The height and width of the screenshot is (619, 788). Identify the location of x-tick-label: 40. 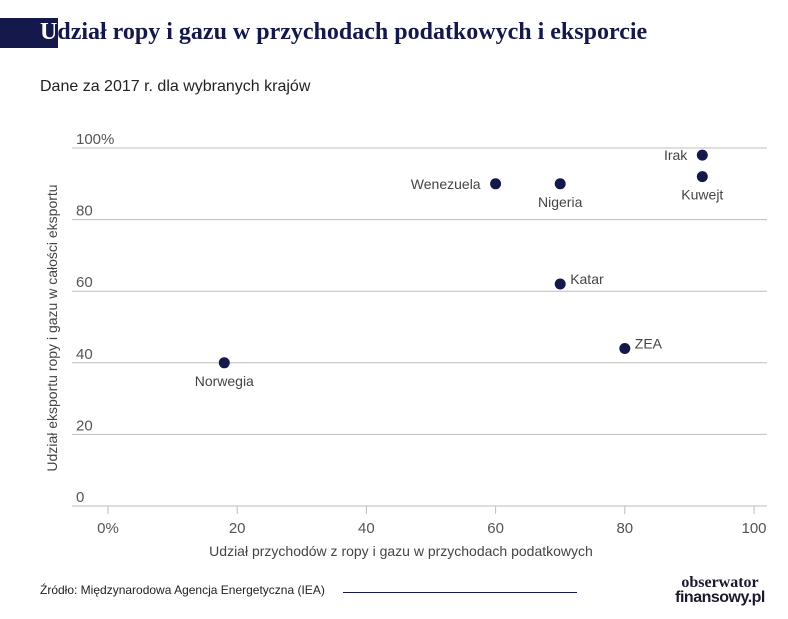
(366, 528).